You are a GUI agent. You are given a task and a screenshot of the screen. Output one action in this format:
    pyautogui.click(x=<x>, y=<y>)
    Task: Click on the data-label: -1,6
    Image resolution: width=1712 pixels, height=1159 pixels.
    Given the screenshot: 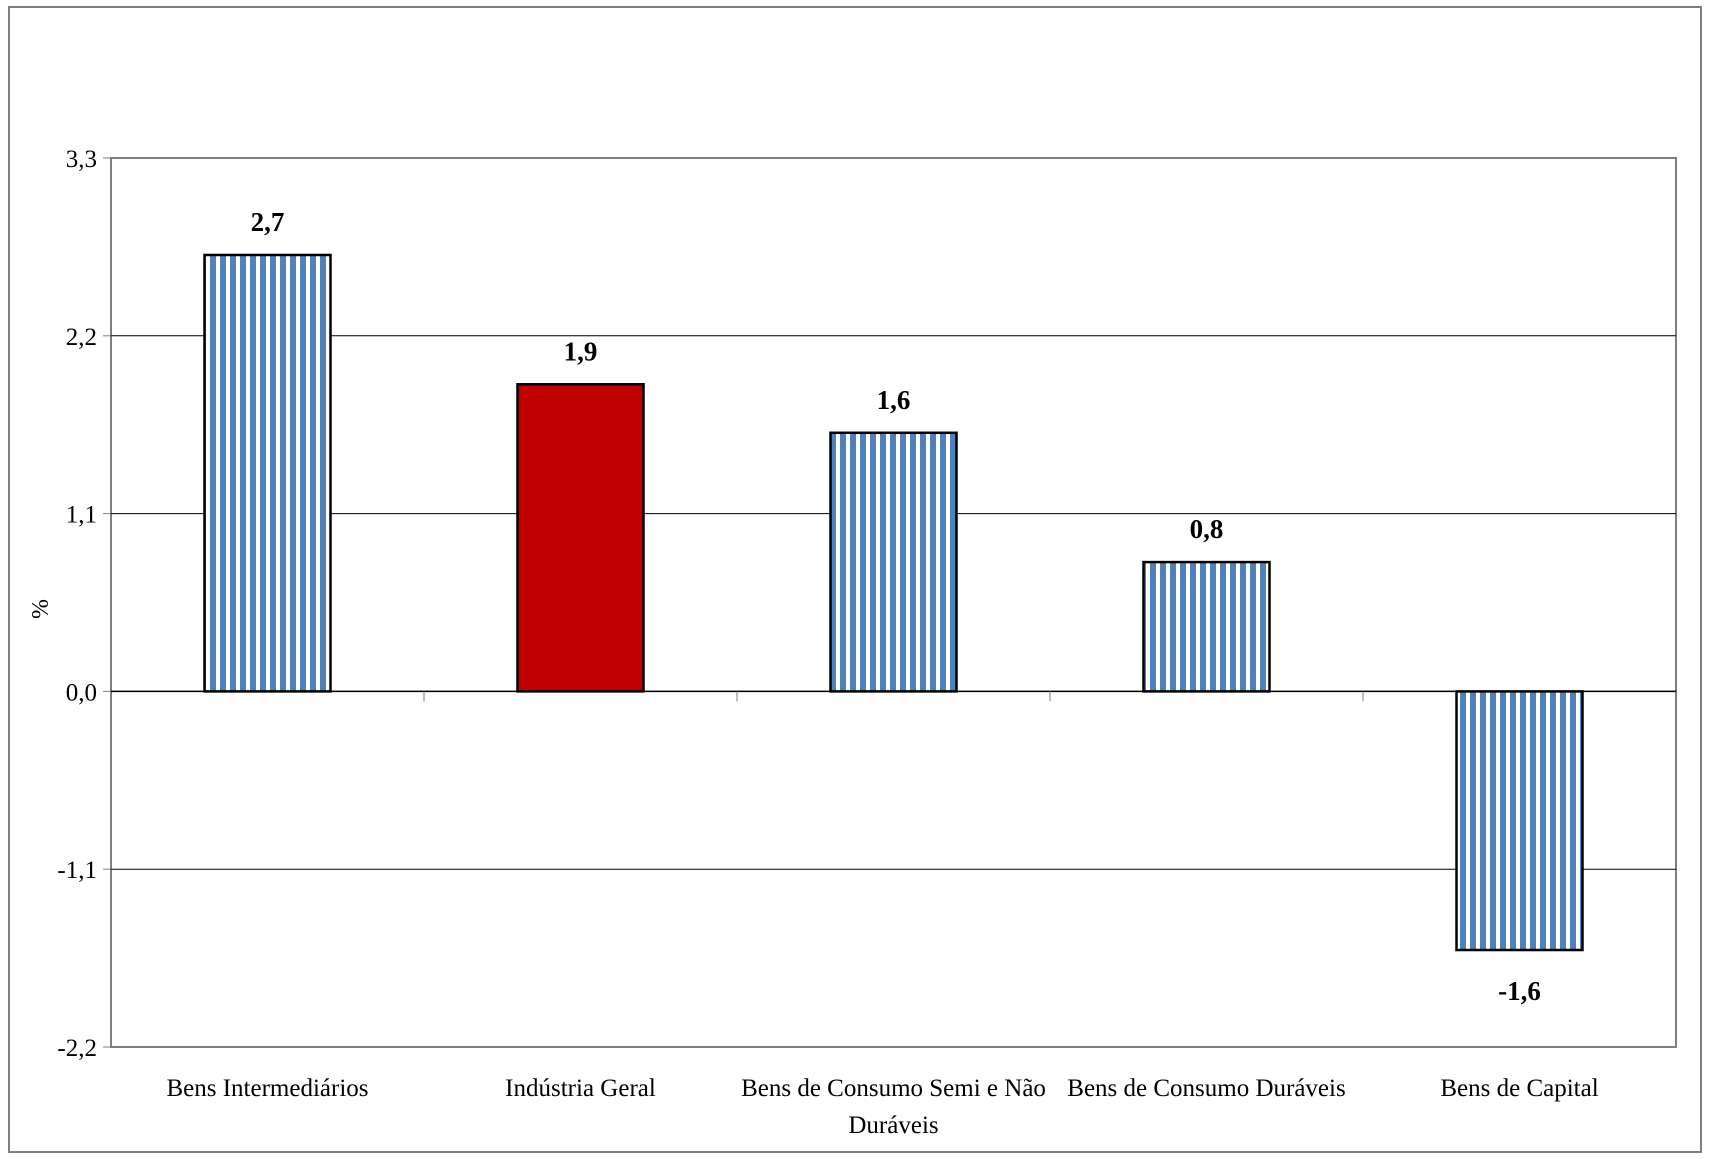 What is the action you would take?
    pyautogui.click(x=1519, y=991)
    